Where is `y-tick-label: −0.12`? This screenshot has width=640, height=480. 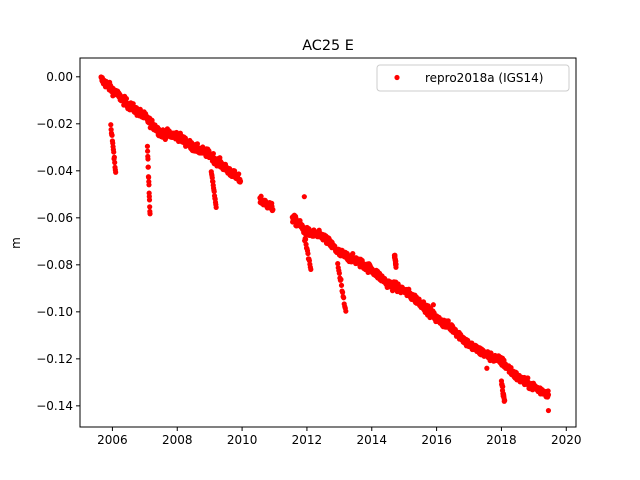
y-tick-label: −0.12 is located at coordinates (54, 359).